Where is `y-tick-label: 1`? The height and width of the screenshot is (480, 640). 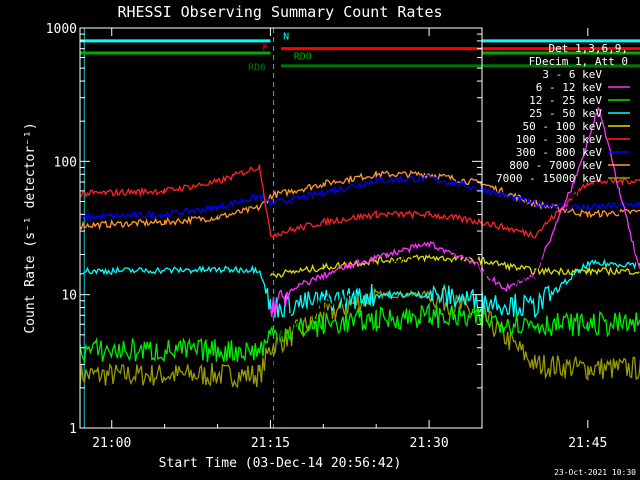 y-tick-label: 1 is located at coordinates (73, 429).